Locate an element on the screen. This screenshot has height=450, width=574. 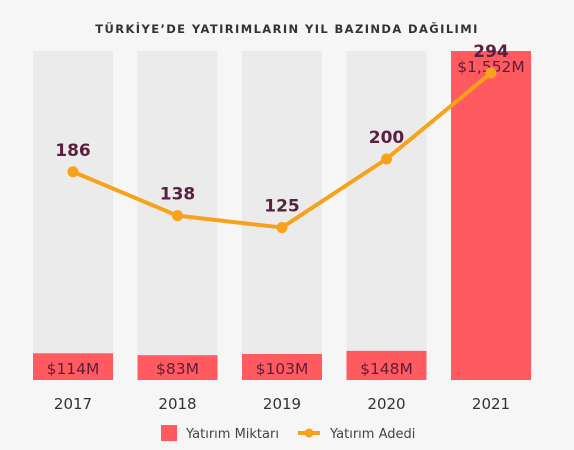
count-point-2019 is located at coordinates (282, 228).